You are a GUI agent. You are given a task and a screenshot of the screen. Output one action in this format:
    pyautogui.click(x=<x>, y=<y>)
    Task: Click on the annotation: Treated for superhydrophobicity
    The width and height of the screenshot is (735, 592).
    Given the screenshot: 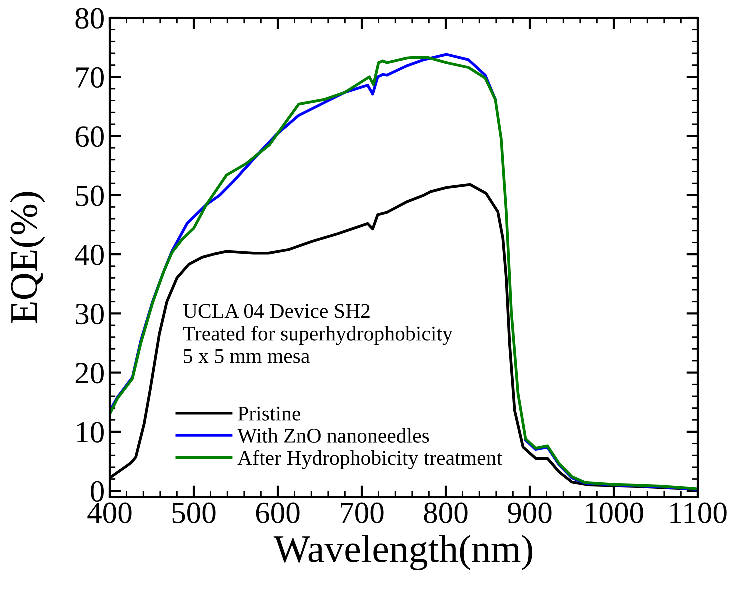 What is the action you would take?
    pyautogui.click(x=318, y=336)
    